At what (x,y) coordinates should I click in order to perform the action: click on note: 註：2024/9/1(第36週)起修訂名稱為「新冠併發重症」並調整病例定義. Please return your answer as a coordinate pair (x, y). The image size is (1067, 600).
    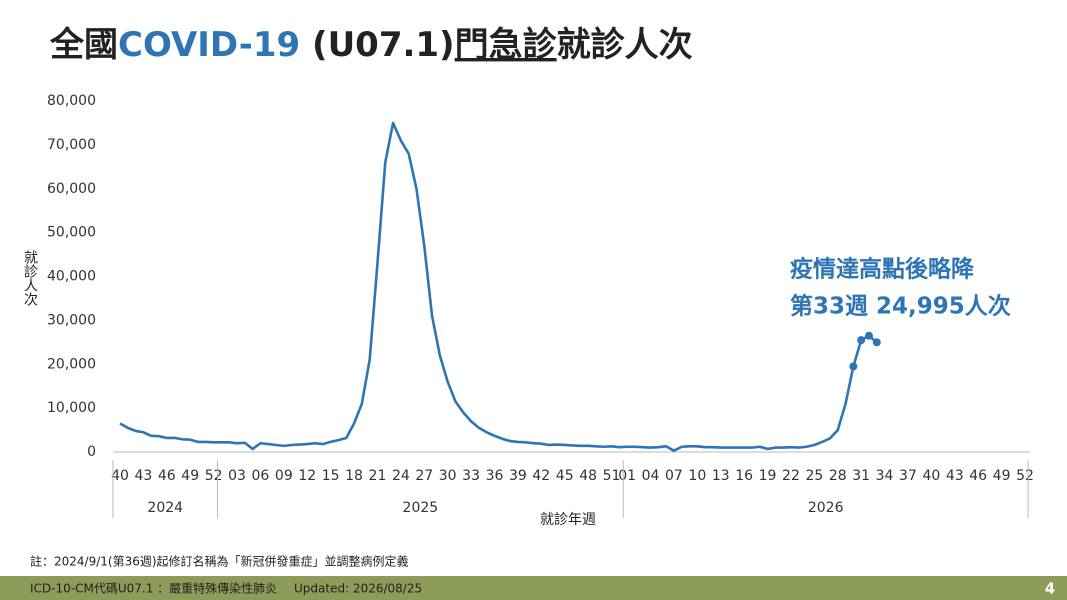
    Looking at the image, I should click on (219, 561).